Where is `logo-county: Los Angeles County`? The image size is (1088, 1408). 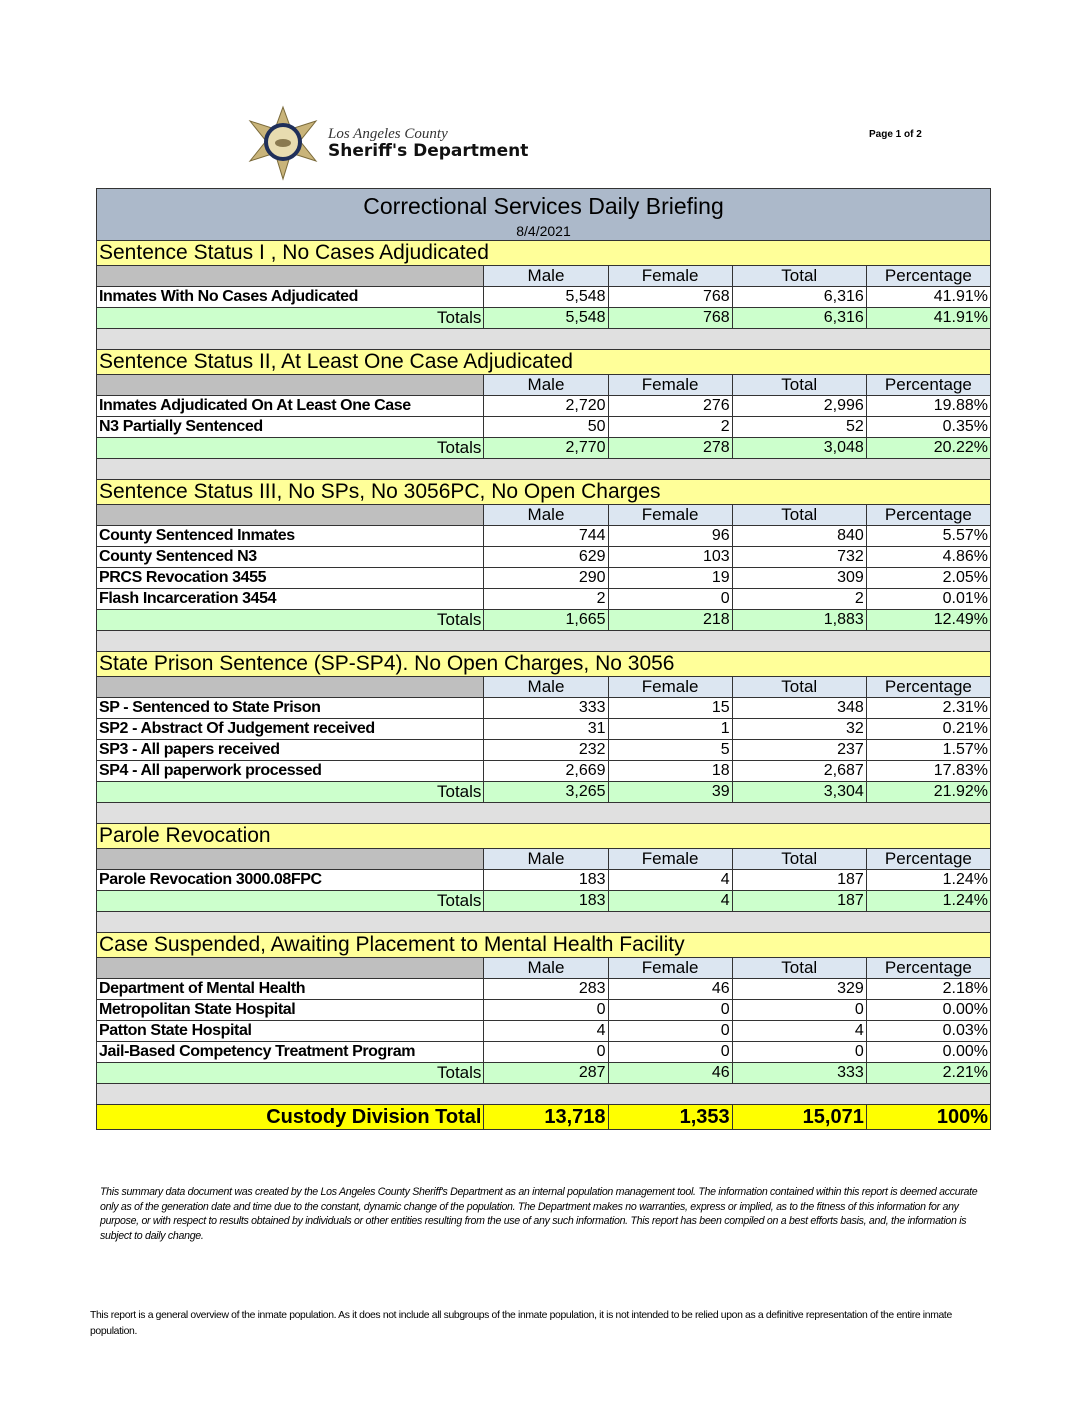 logo-county: Los Angeles County is located at coordinates (388, 133).